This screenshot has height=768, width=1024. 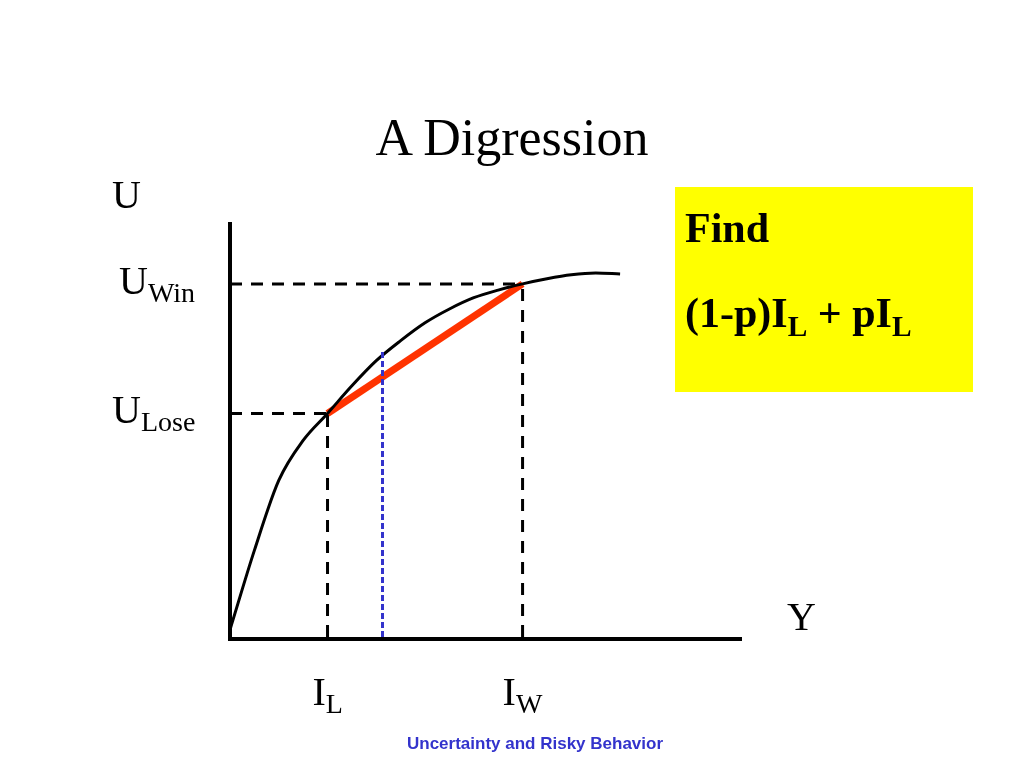 I want to click on annotation: (1-p)I$_{L}$ + pI$_{L}$, so click(x=798, y=316).